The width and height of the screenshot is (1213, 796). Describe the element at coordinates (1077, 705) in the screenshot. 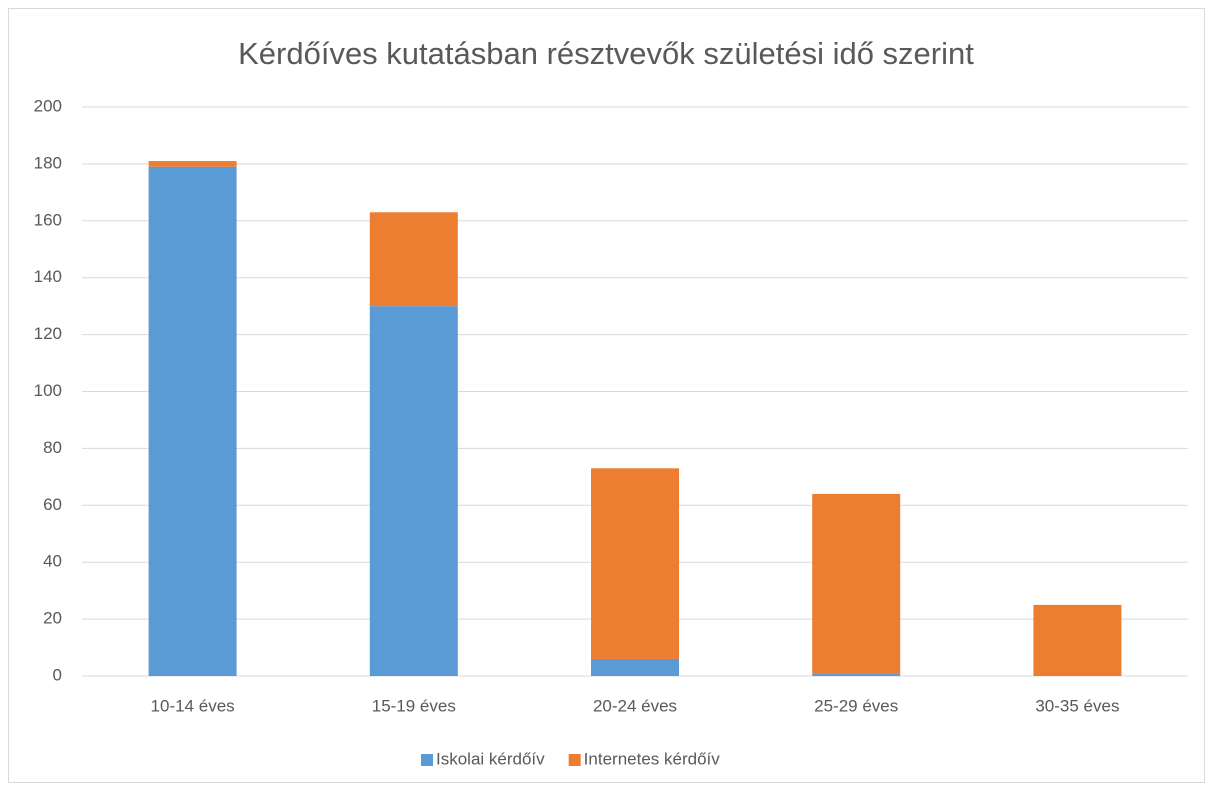

I see `x-tick-label: 30-35 éves` at that location.